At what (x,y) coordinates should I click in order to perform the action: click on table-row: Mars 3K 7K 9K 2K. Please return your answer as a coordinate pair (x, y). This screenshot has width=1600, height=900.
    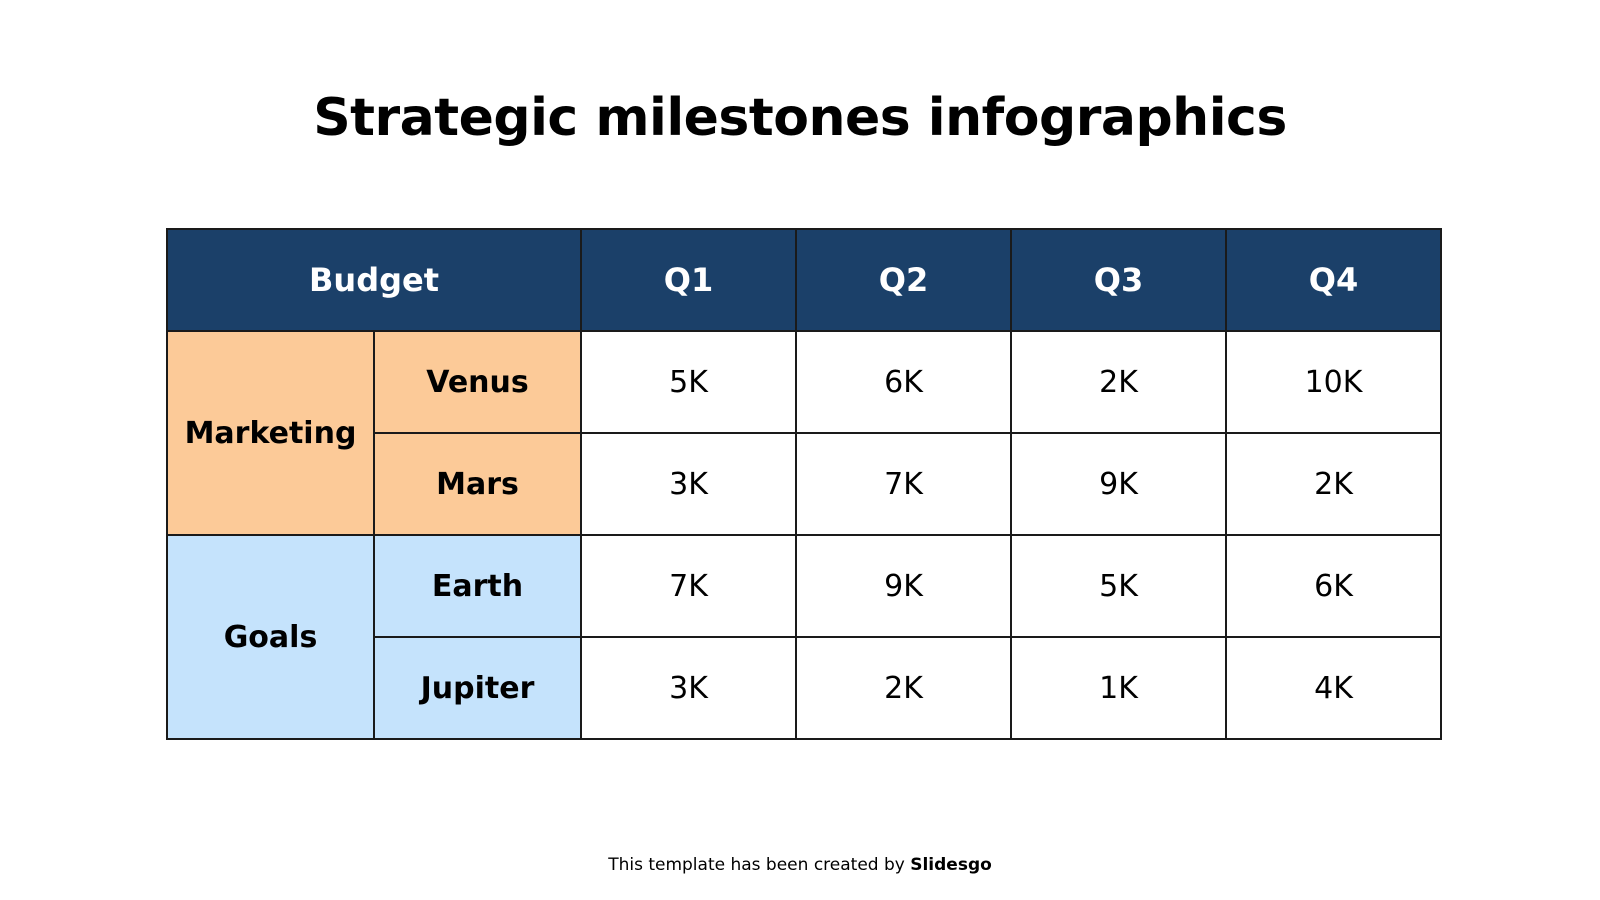
    Looking at the image, I should click on (805, 484).